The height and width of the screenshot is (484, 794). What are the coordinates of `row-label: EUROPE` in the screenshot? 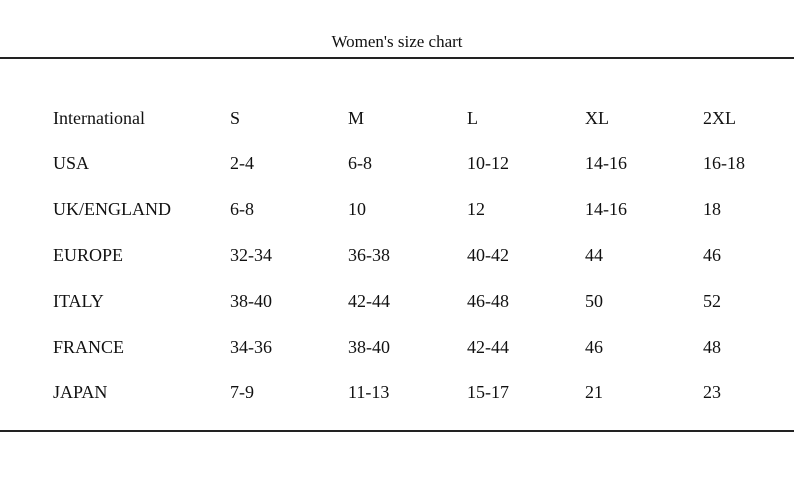 It's located at (88, 255).